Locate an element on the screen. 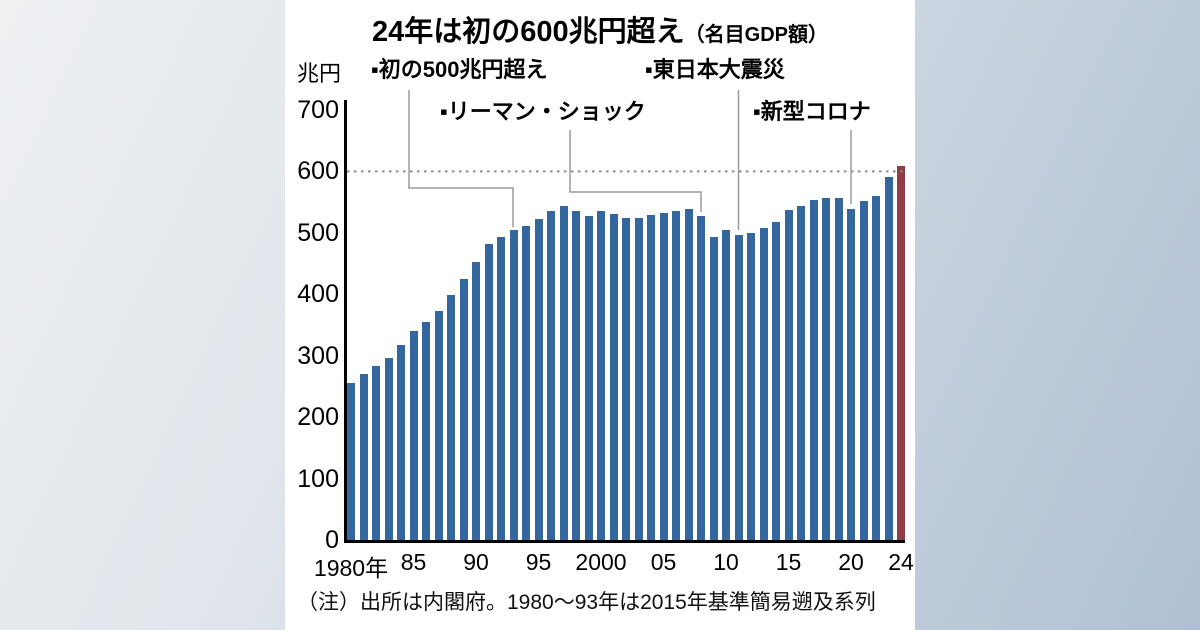 This screenshot has height=630, width=1200. bar-1985 is located at coordinates (413, 435).